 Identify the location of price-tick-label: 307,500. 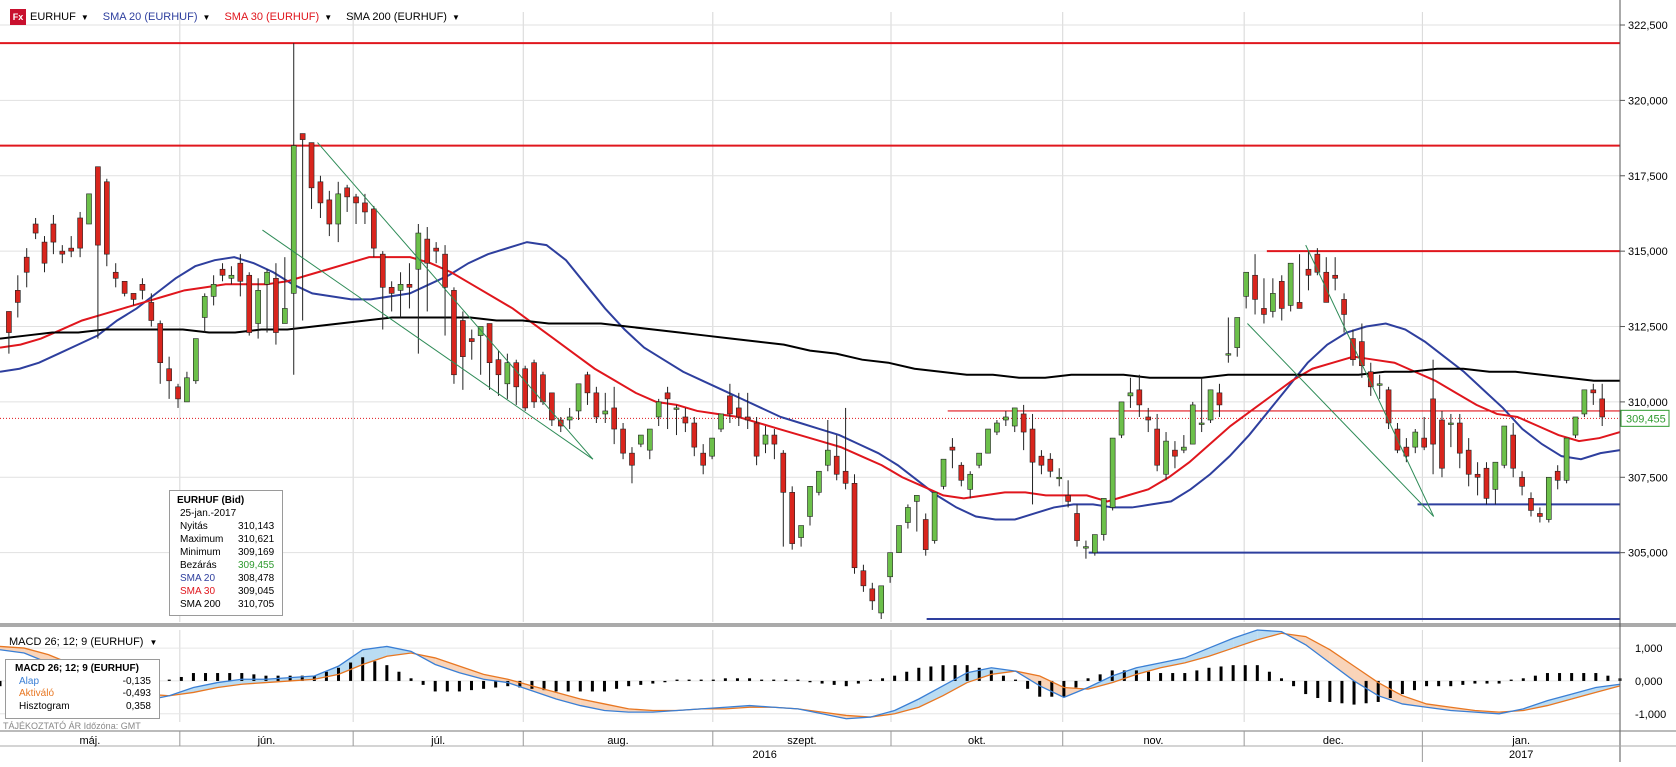
(1648, 478).